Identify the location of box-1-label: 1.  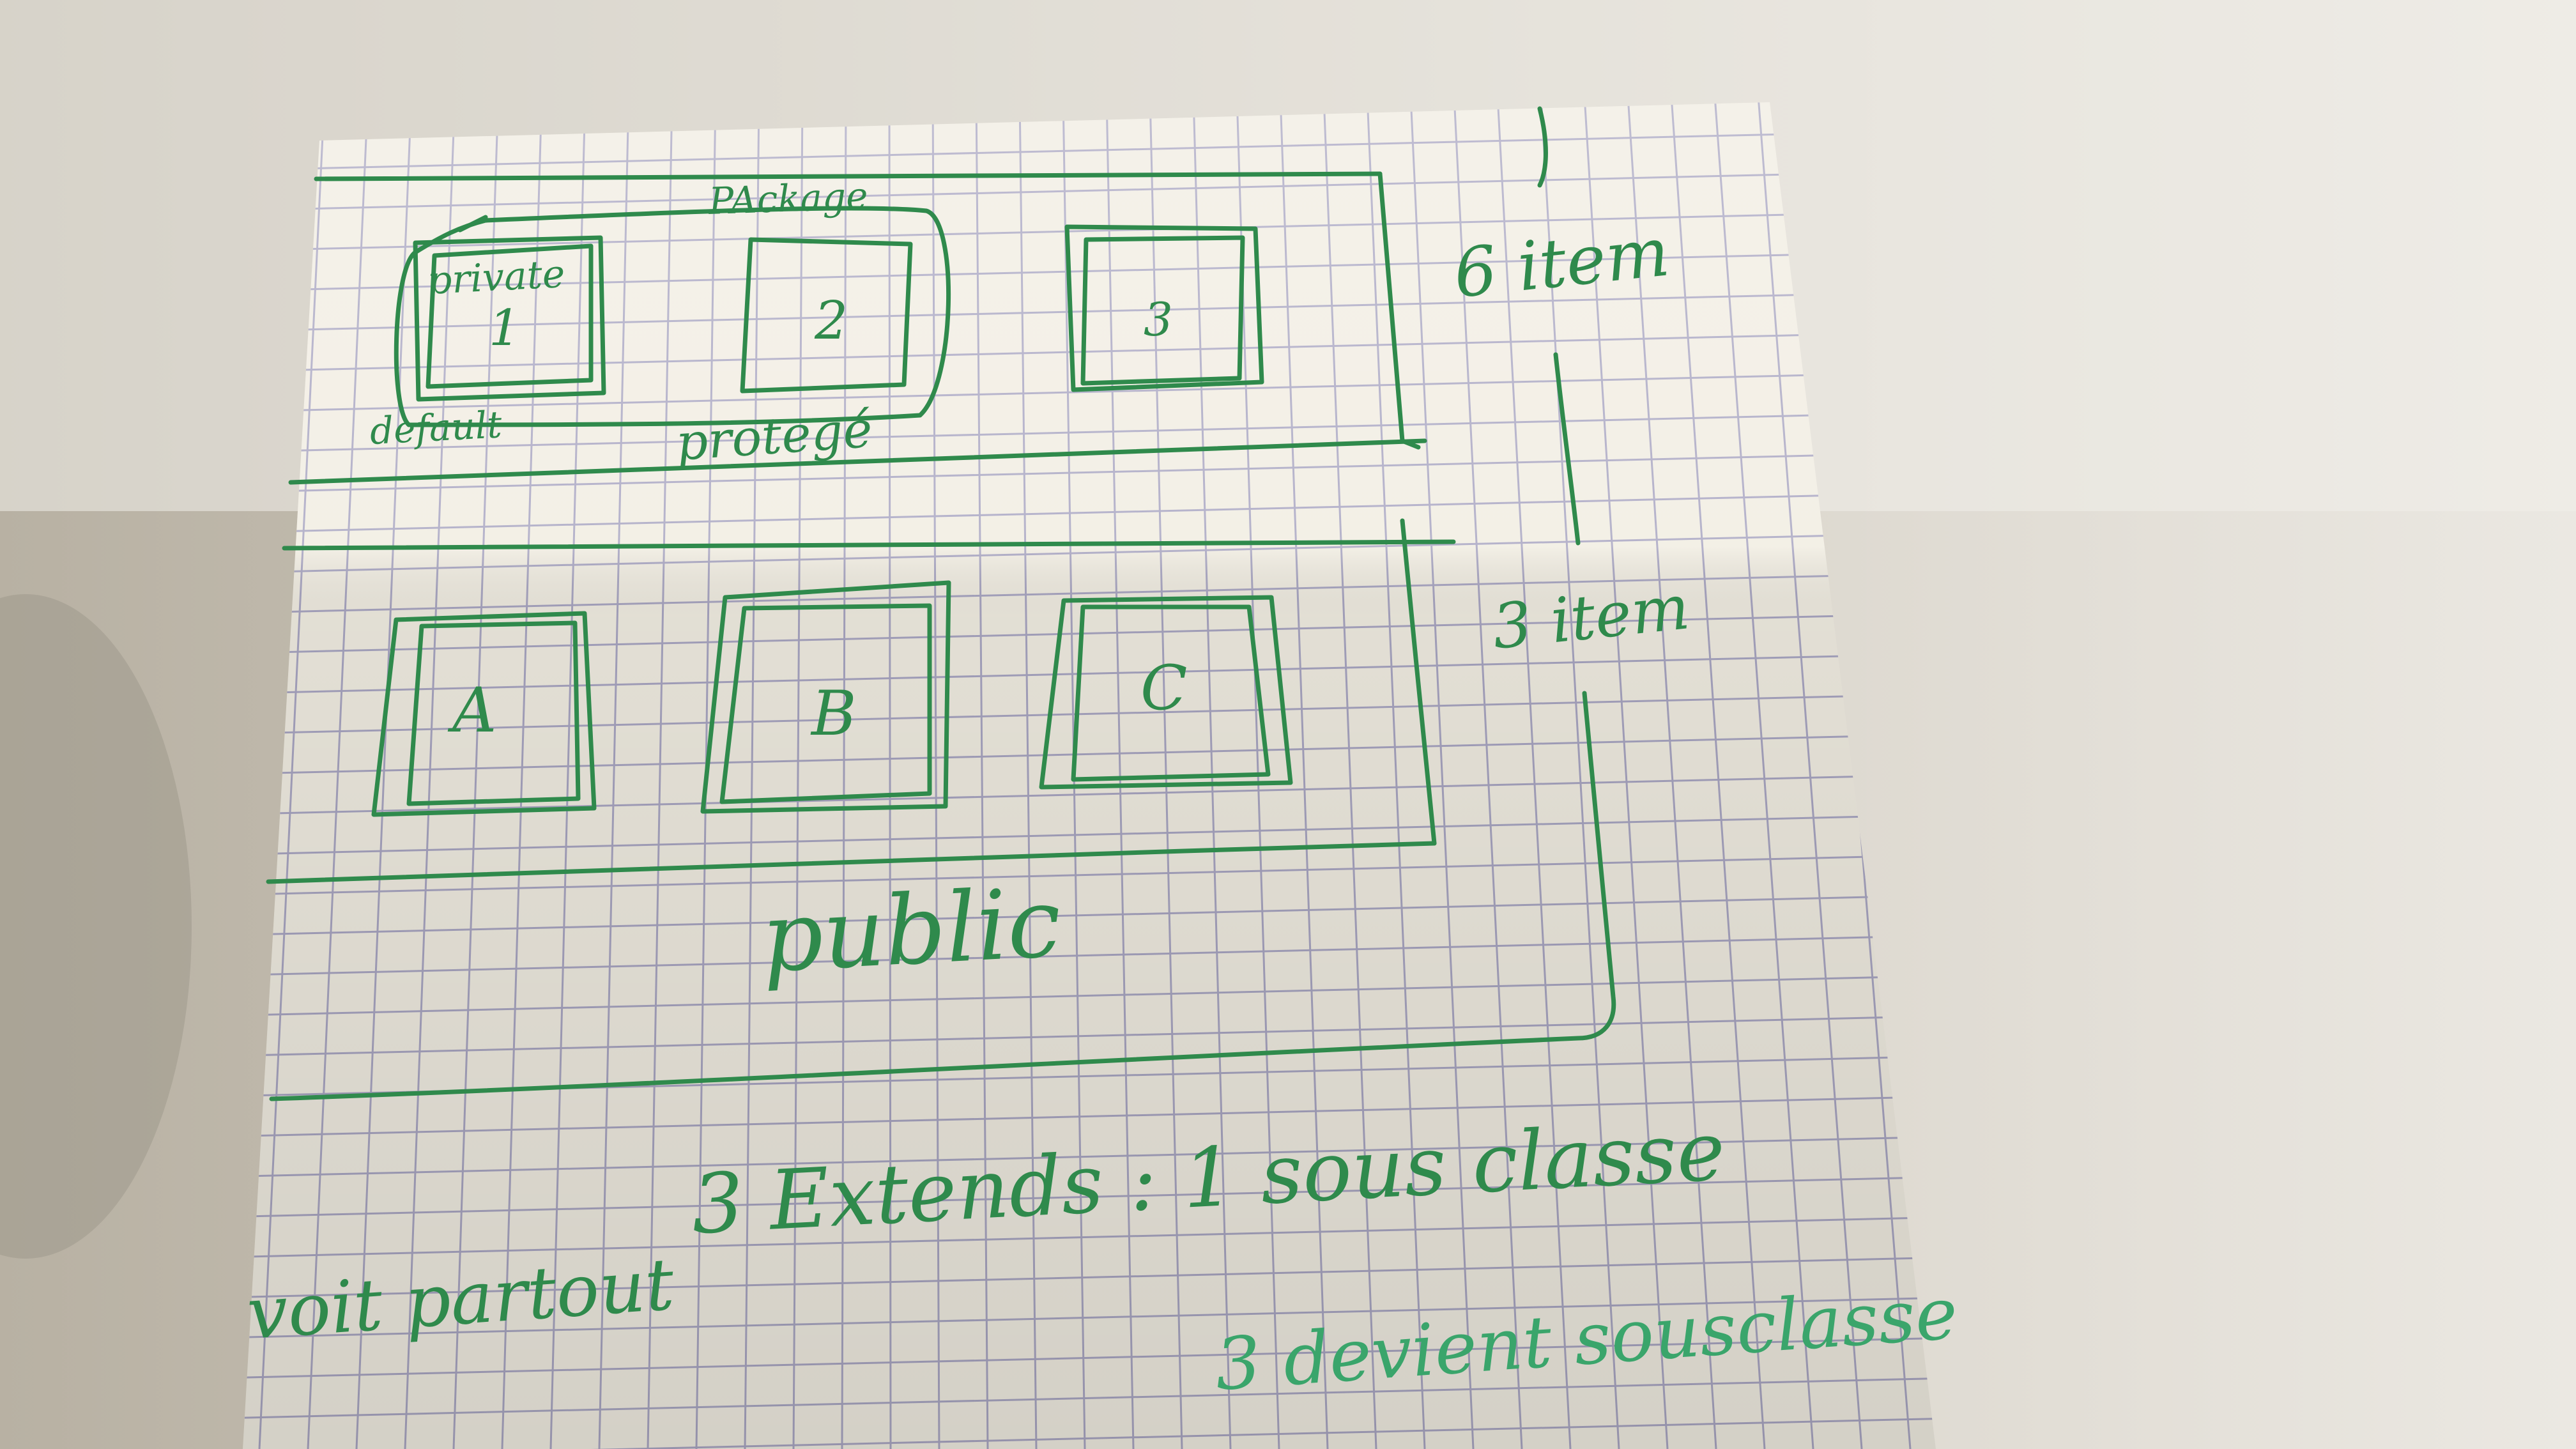
(505, 328).